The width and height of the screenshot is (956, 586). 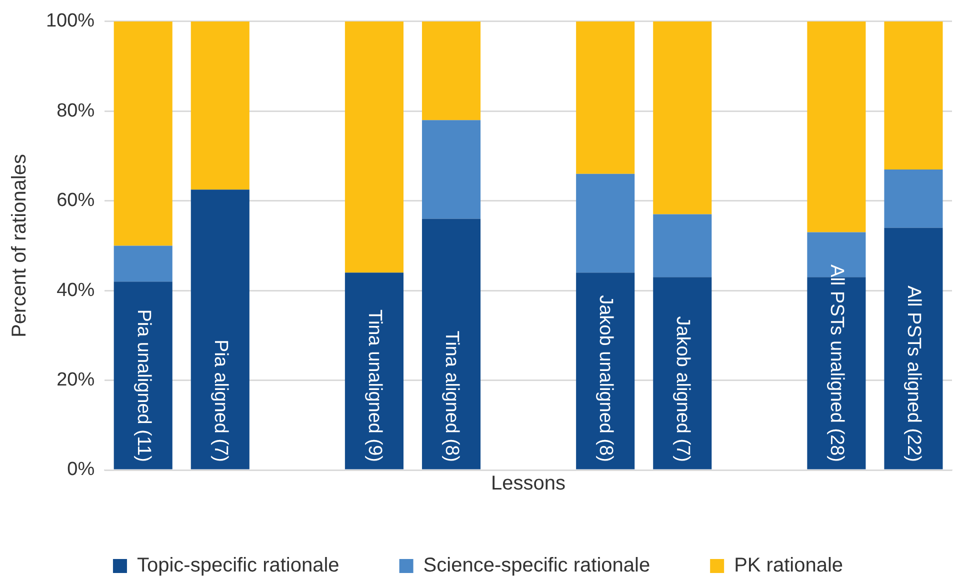 I want to click on x-tick-label: All PSTs aligned (22), so click(x=913, y=374).